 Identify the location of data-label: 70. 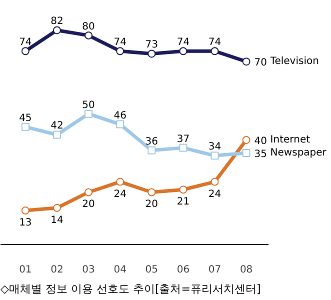
(261, 63).